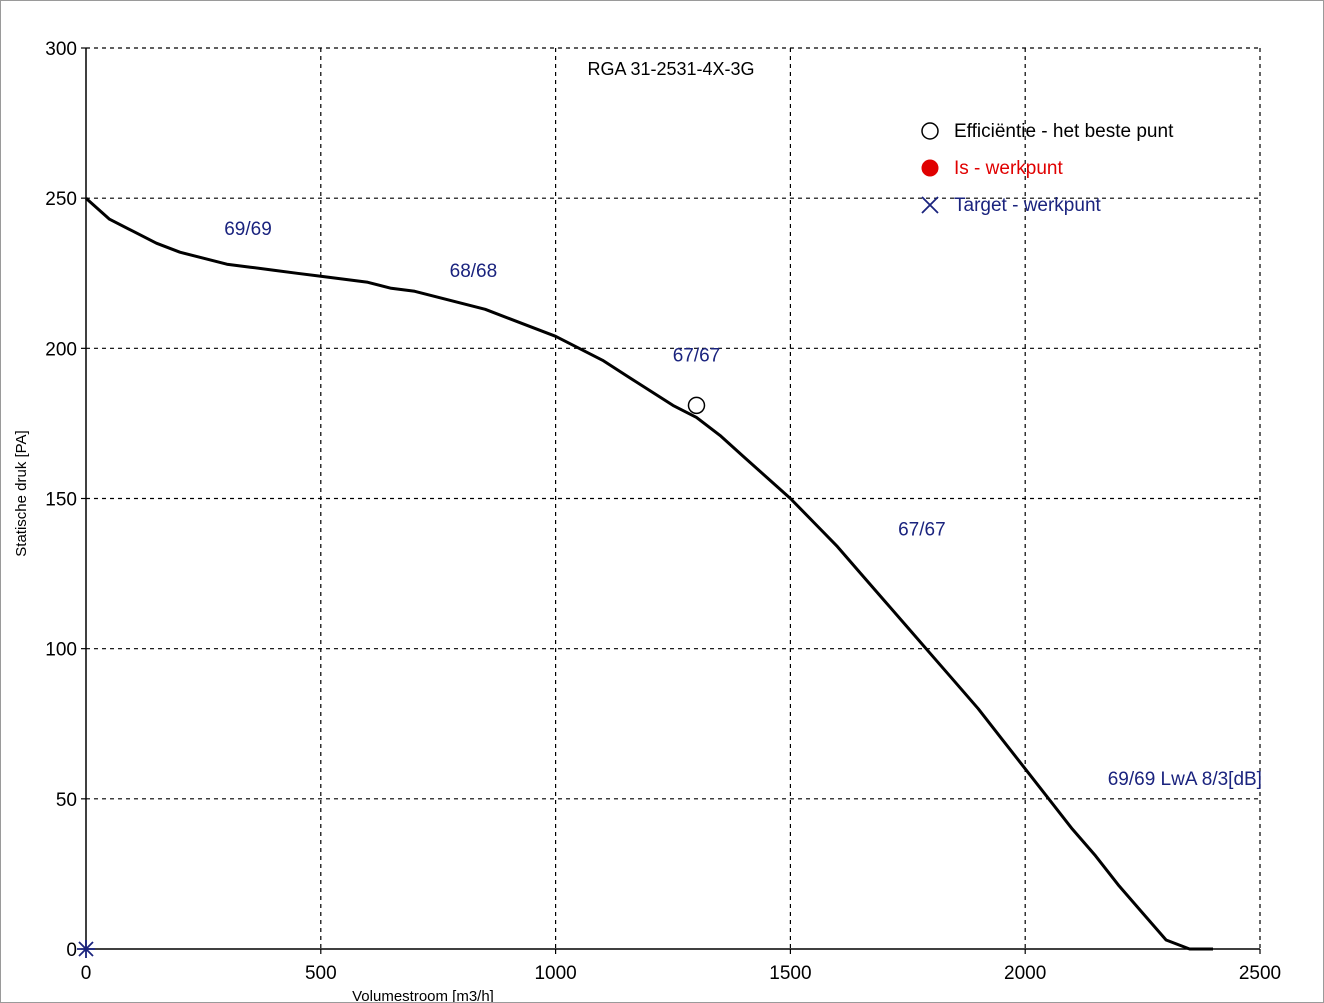  What do you see at coordinates (21, 493) in the screenshot?
I see `y-axis-title: Statische druk [PA]` at bounding box center [21, 493].